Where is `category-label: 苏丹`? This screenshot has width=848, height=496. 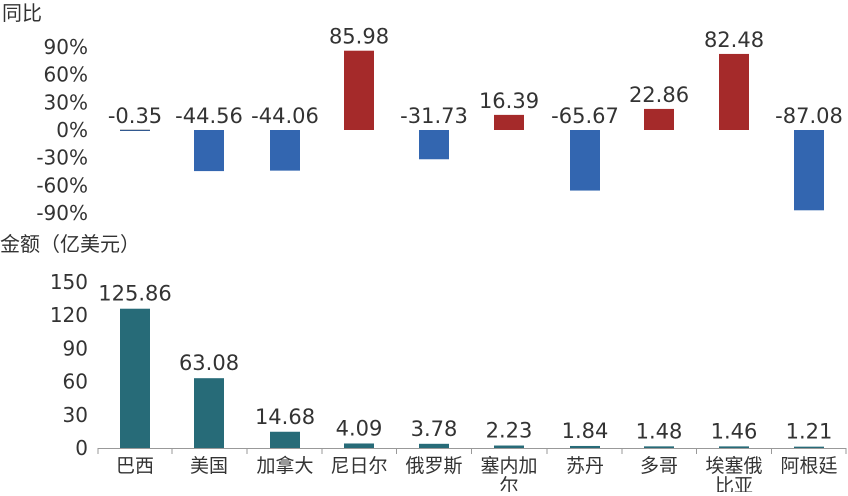
category-label: 苏丹 is located at coordinates (585, 466).